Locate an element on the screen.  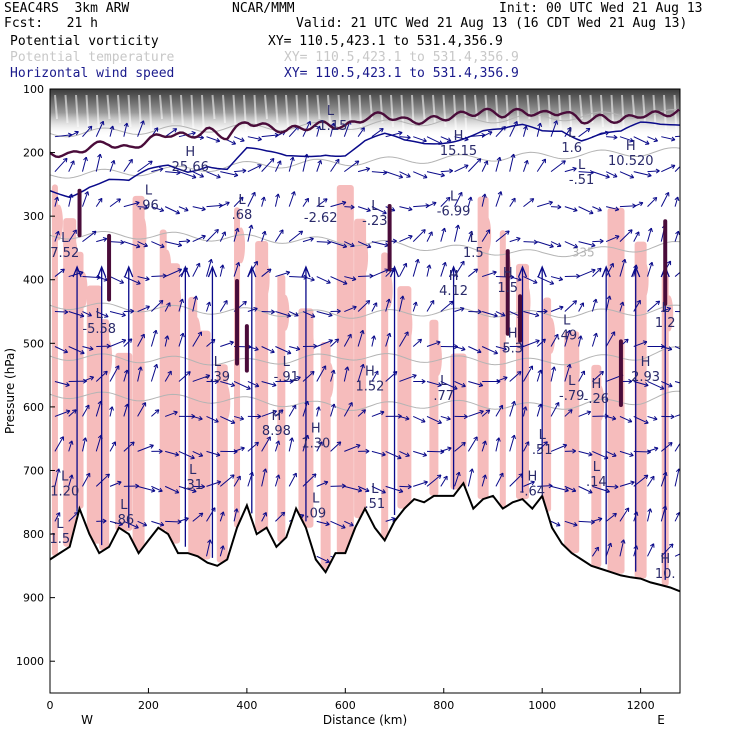
init-time: Init: 00 UTC Wed 21 Aug 13 is located at coordinates (601, 8).